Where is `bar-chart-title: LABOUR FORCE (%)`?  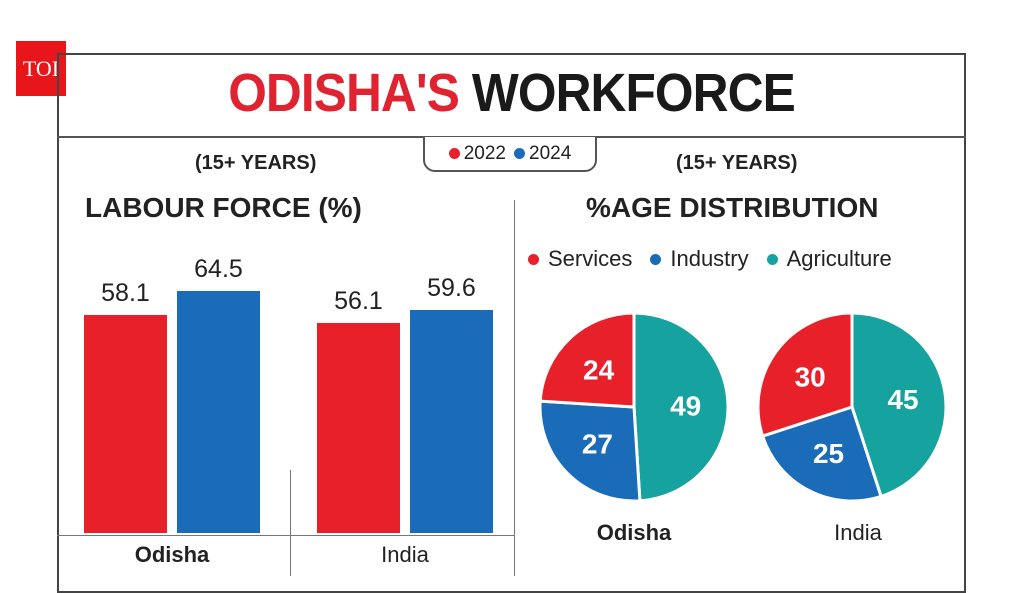 bar-chart-title: LABOUR FORCE (%) is located at coordinates (223, 207).